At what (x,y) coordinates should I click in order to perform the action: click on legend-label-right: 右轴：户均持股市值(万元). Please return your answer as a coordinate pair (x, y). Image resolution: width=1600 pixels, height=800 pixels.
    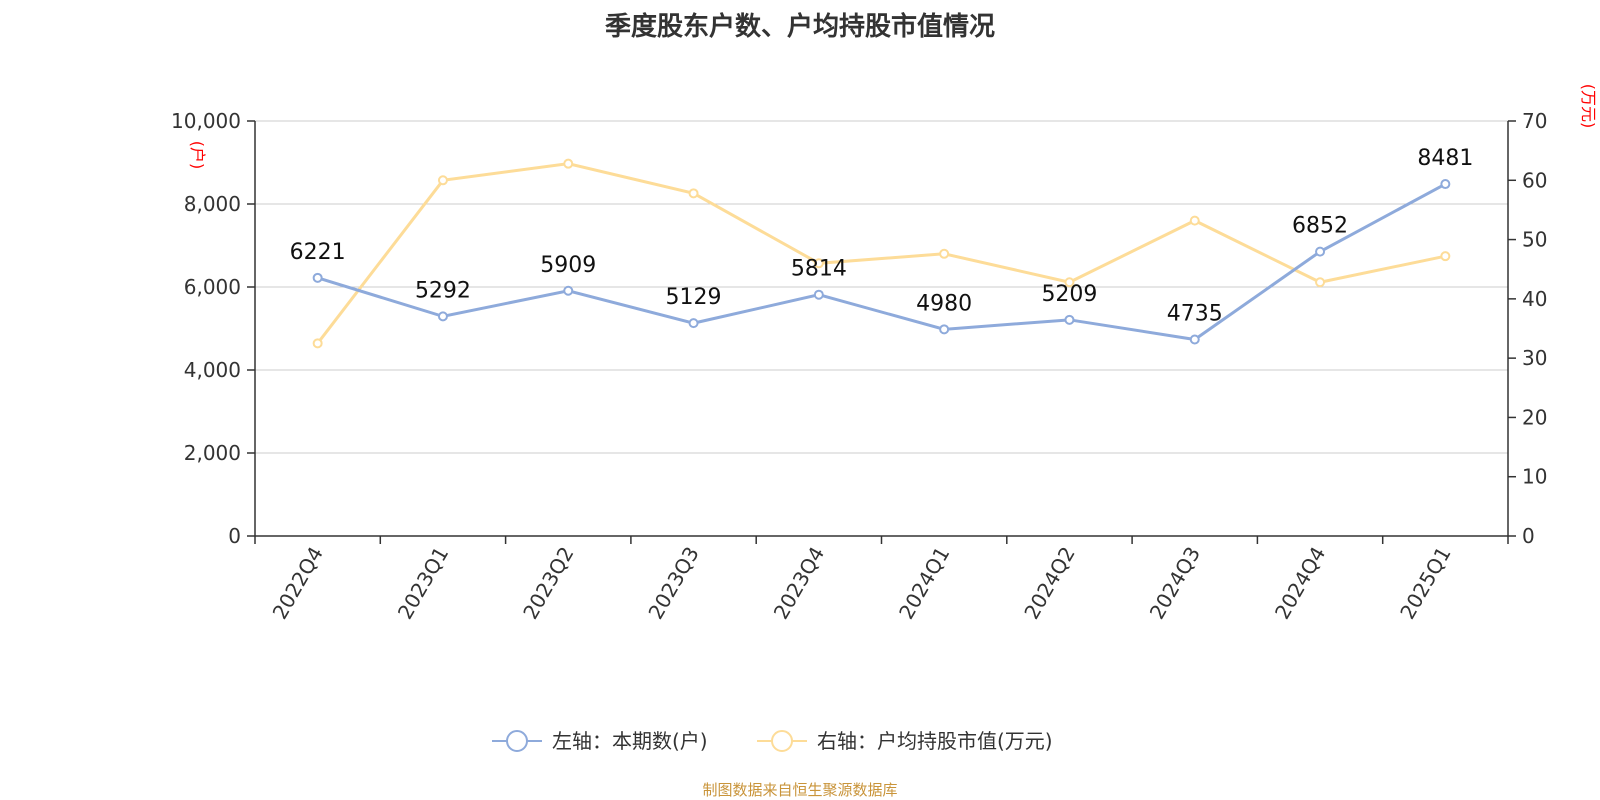
    Looking at the image, I should click on (935, 741).